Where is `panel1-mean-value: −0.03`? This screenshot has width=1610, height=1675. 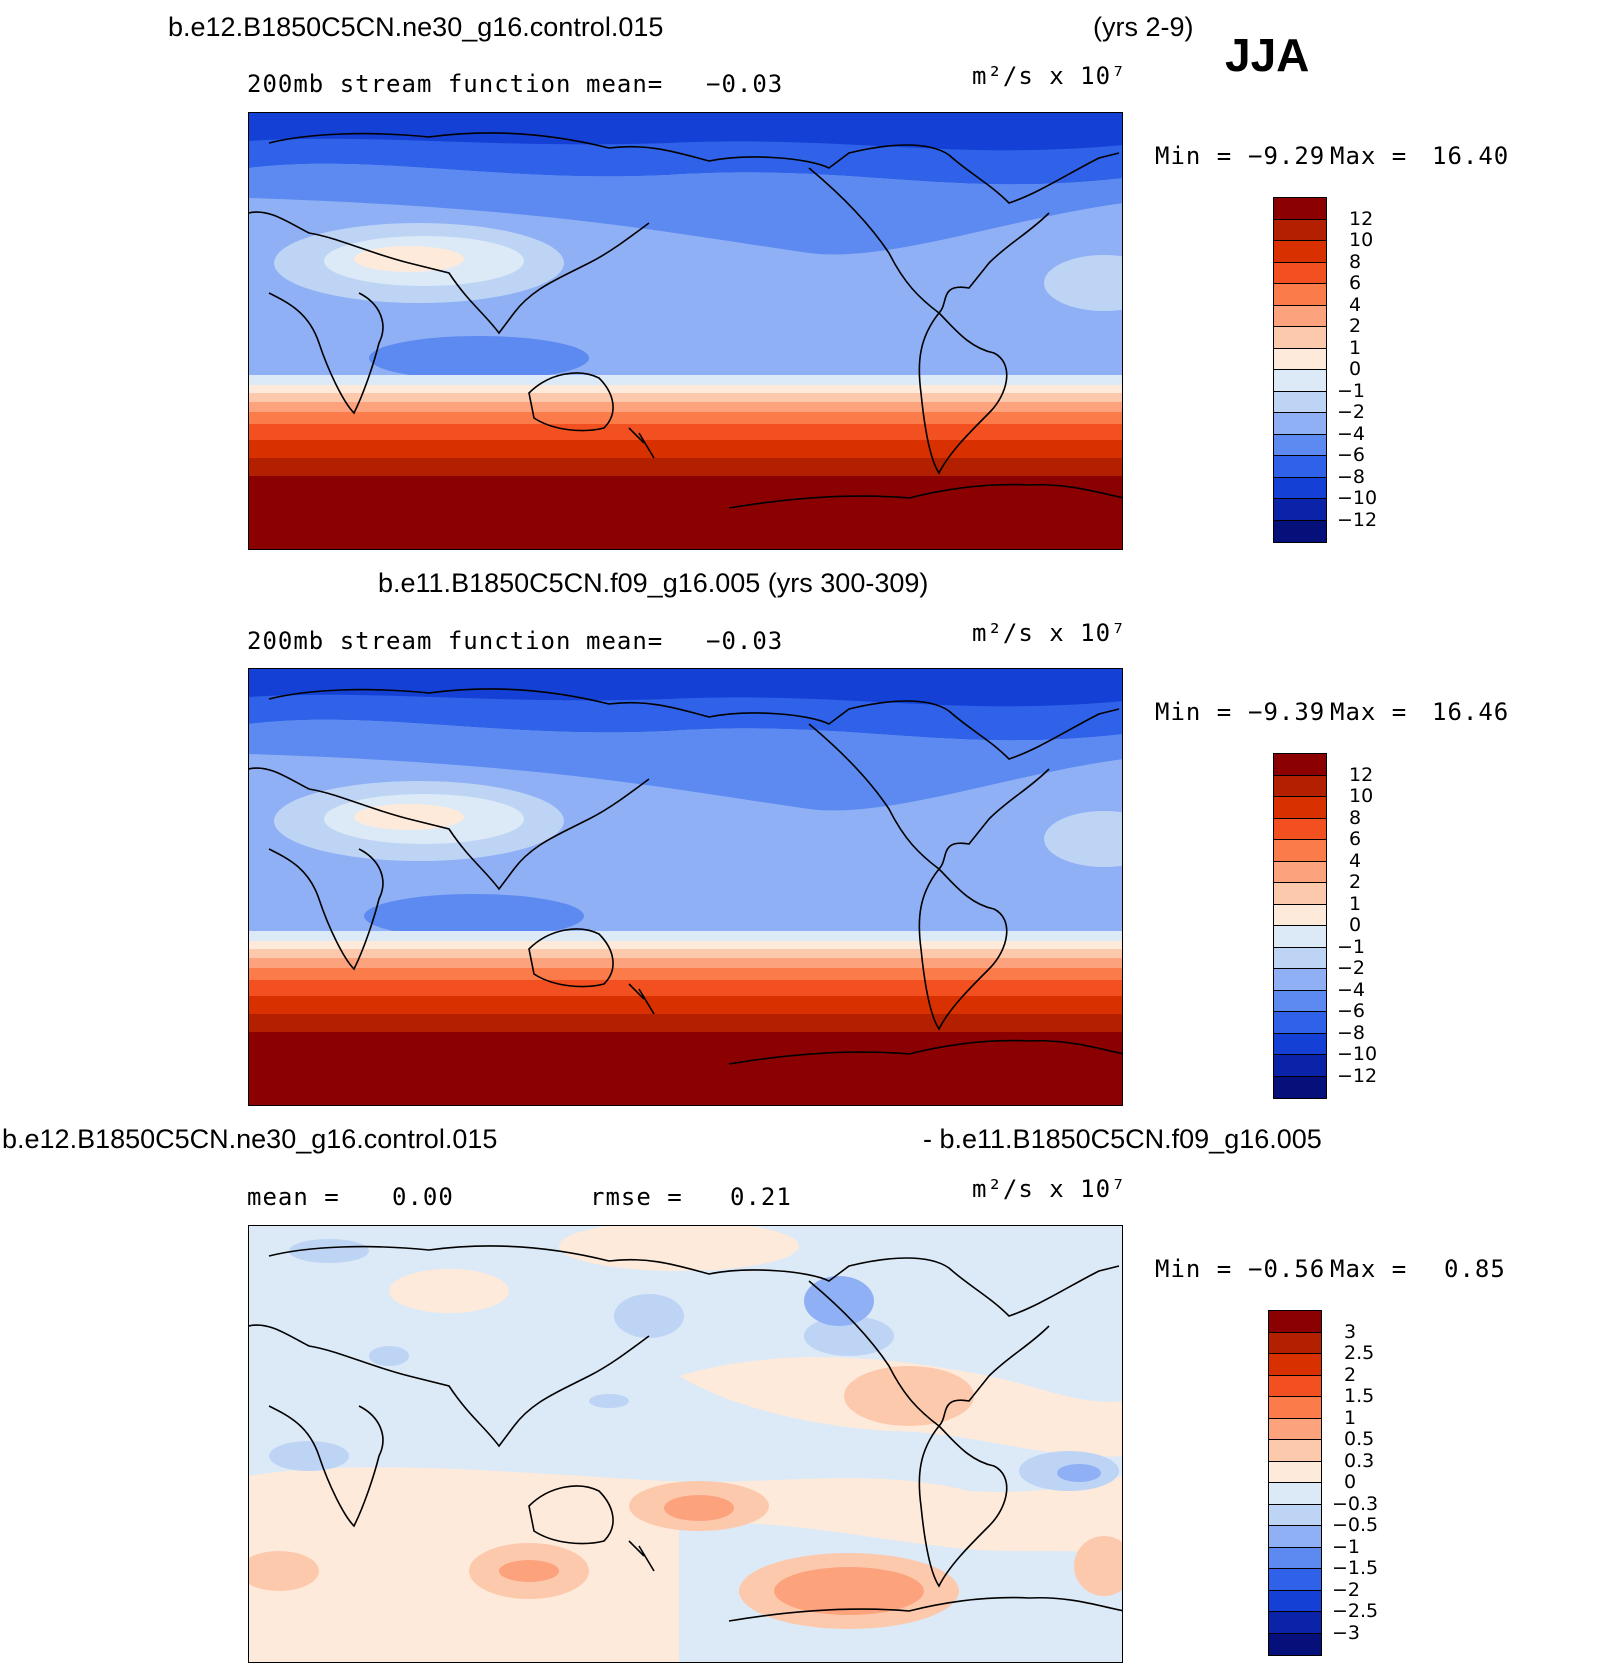
panel1-mean-value: −0.03 is located at coordinates (745, 84).